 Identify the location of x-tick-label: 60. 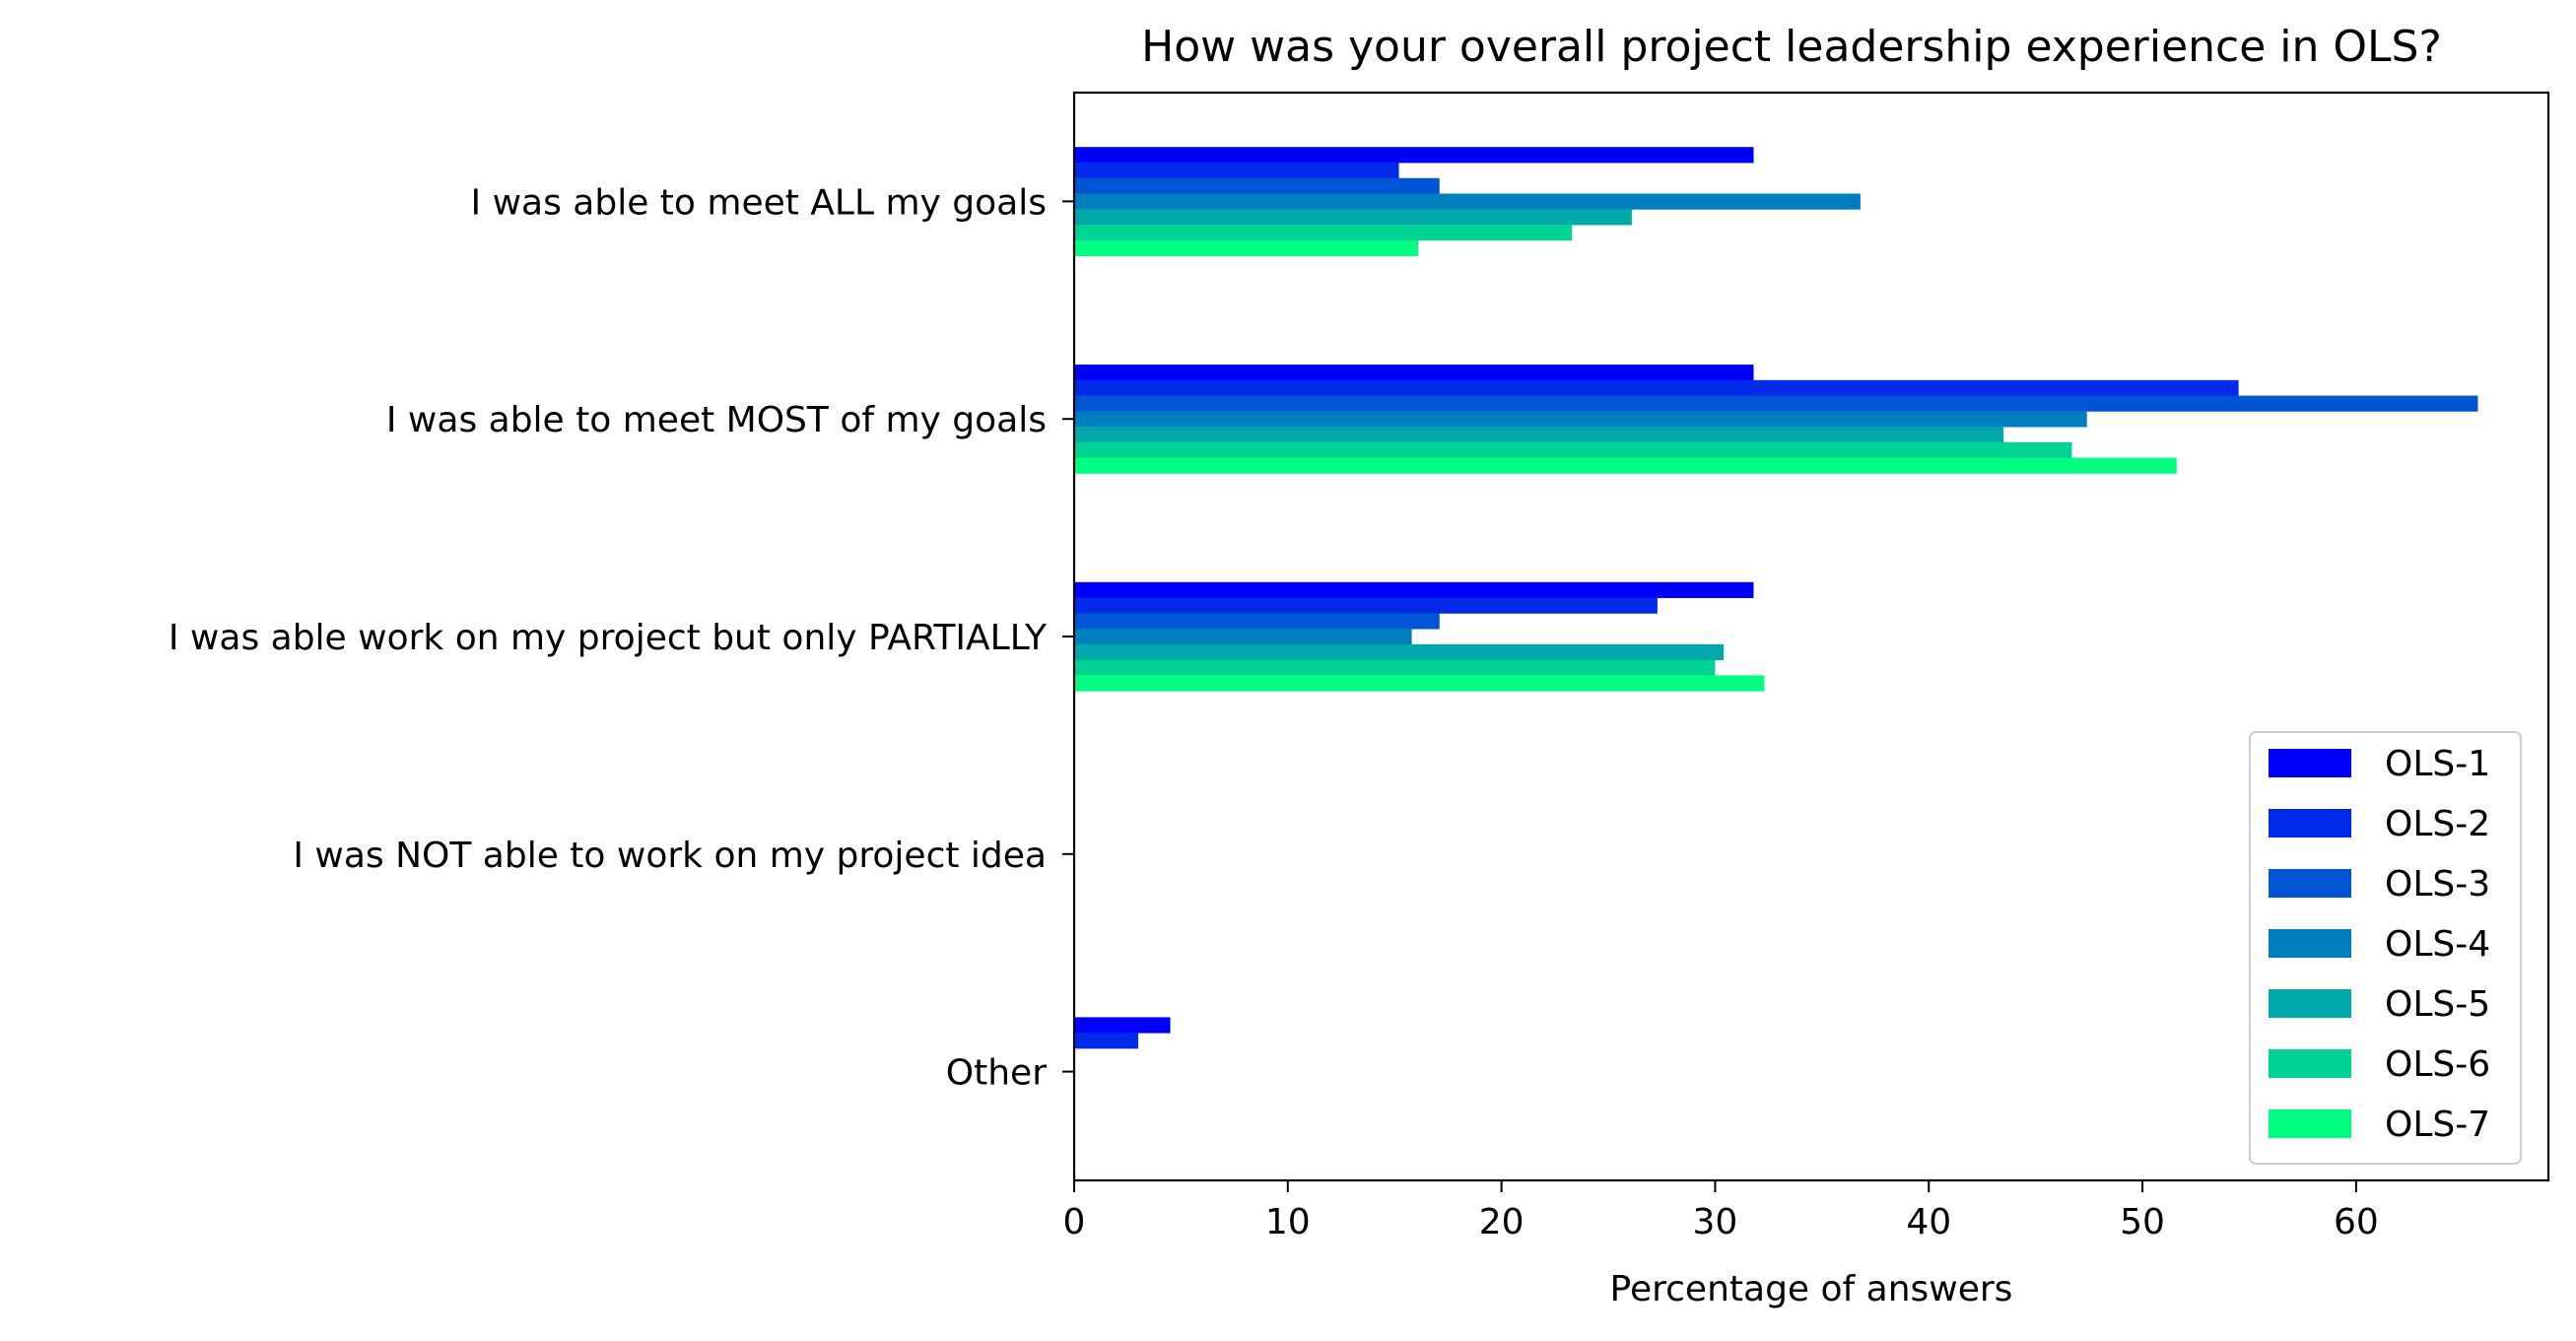
(2356, 1222).